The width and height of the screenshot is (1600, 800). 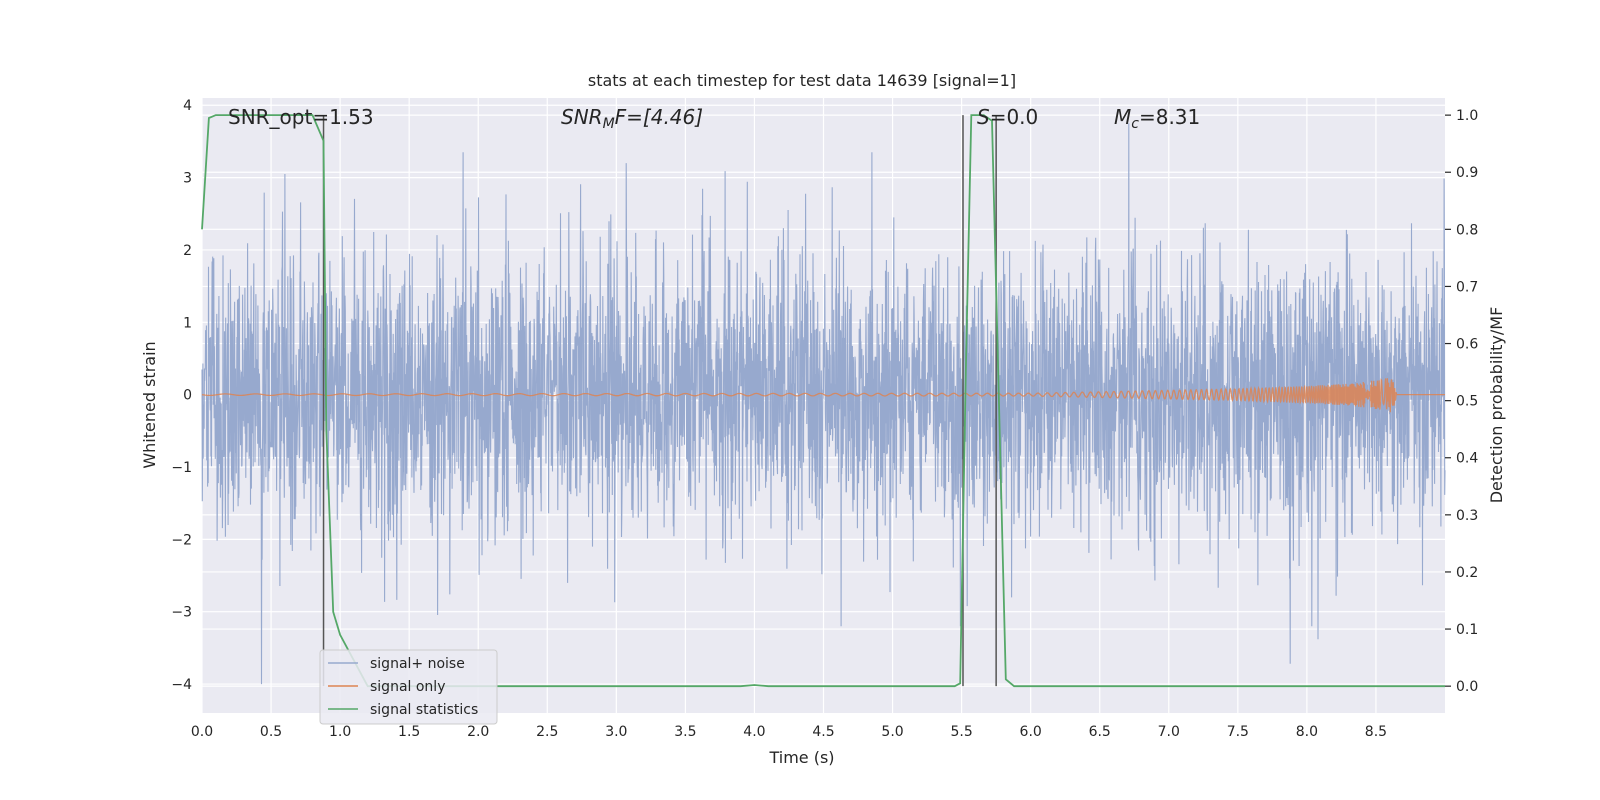 What do you see at coordinates (1122, 117) in the screenshot?
I see `annotation-mc-main: M` at bounding box center [1122, 117].